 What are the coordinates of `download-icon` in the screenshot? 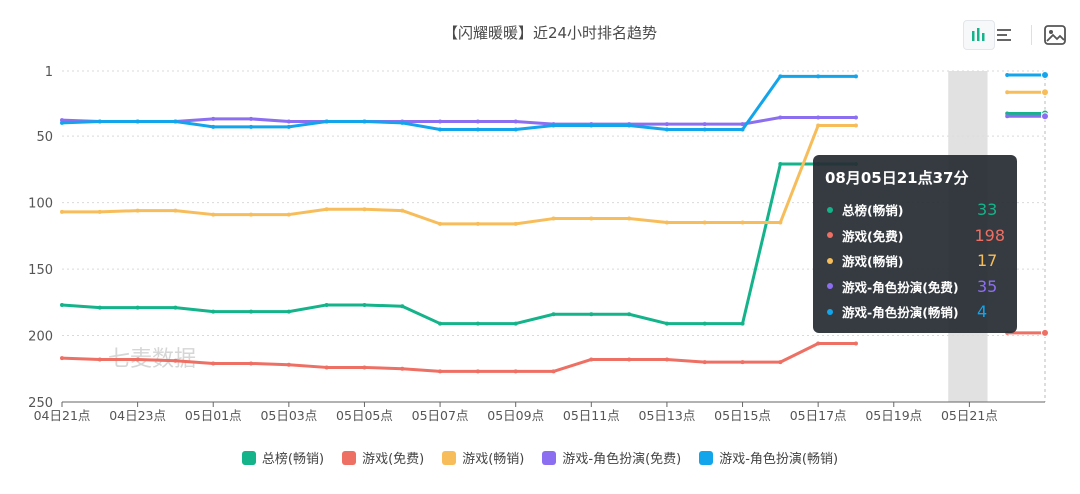 It's located at (1078, 35).